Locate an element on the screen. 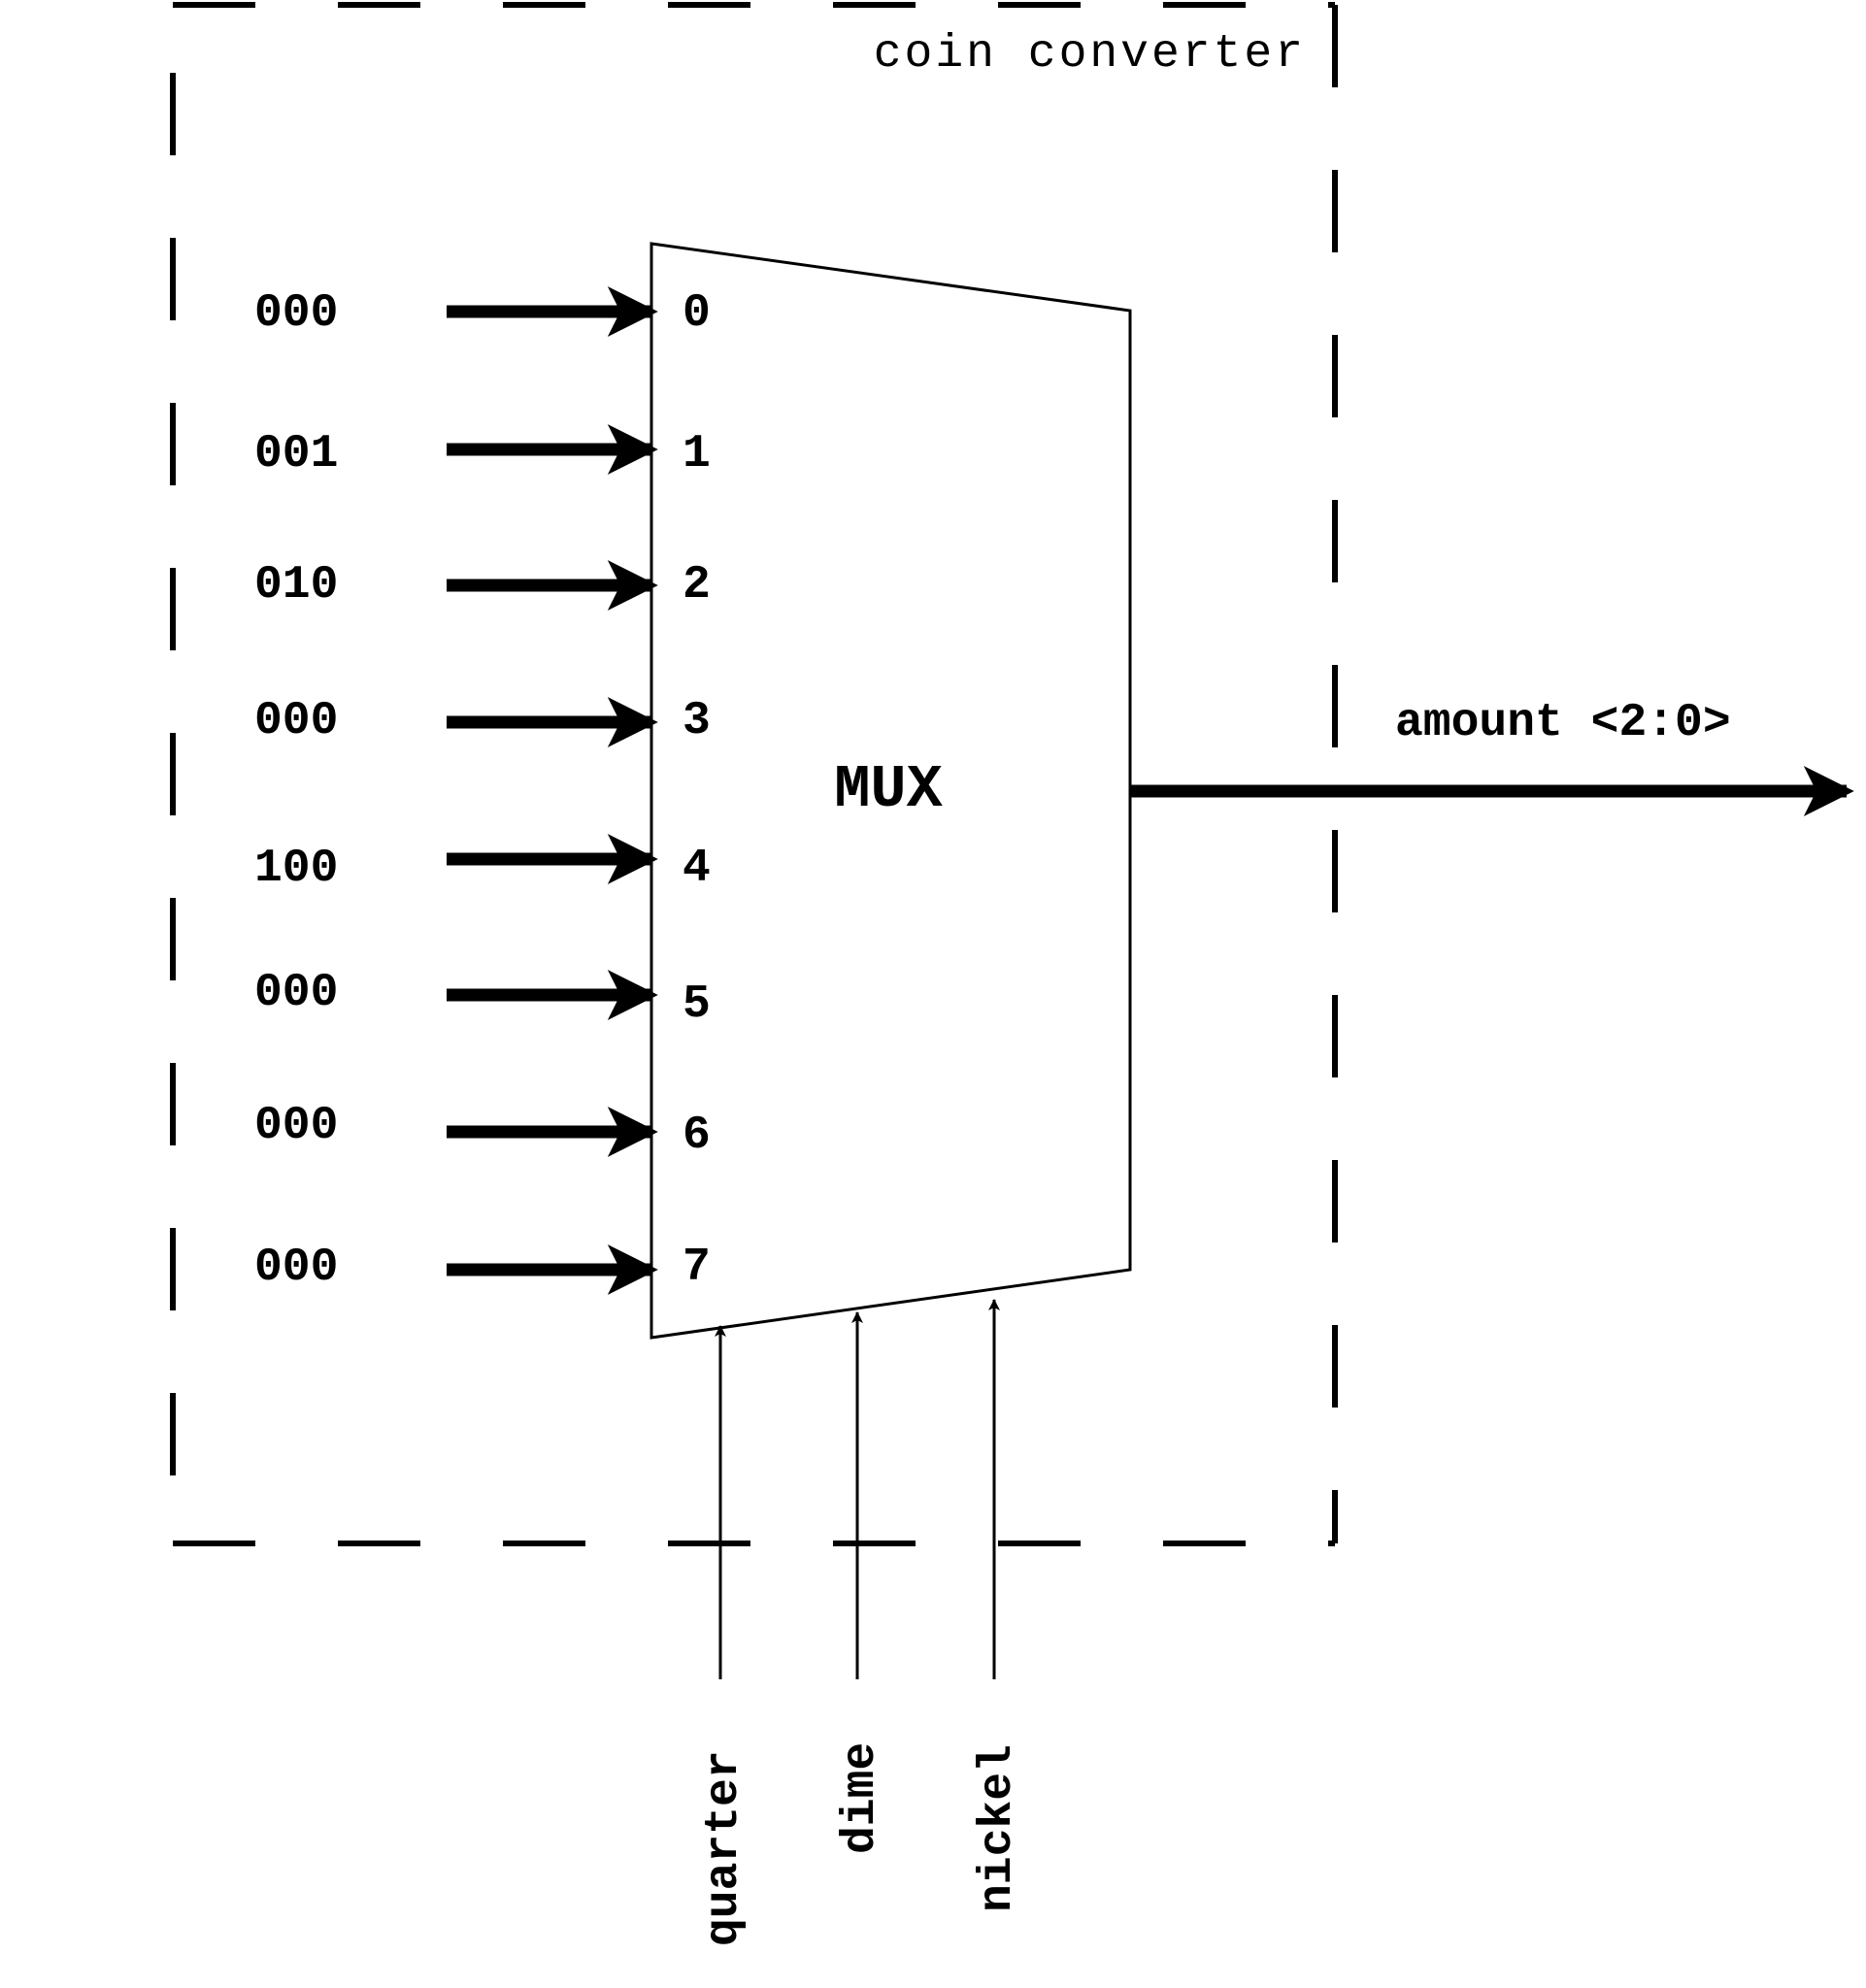 This screenshot has height=1988, width=1866. input-0: 000 0 is located at coordinates (482, 314).